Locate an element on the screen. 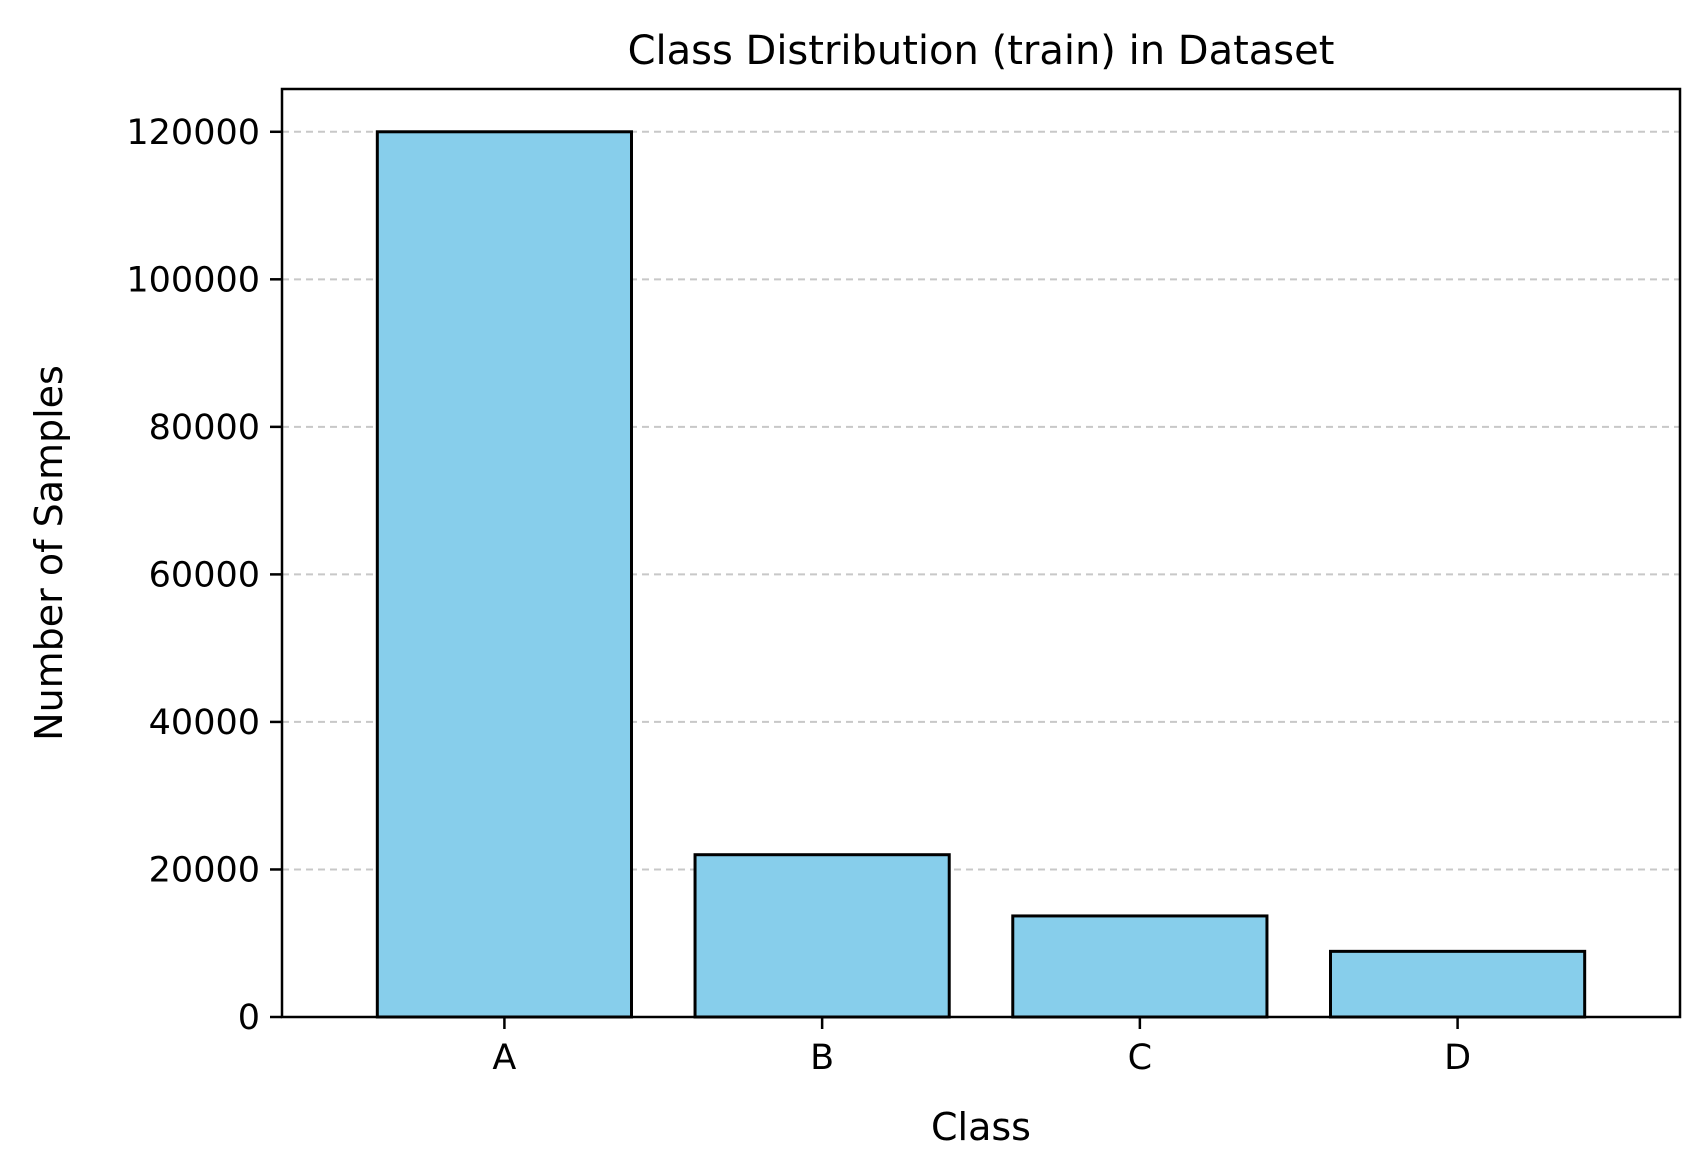 This screenshot has width=1704, height=1176. y-tick-label: 20000 is located at coordinates (204, 870).